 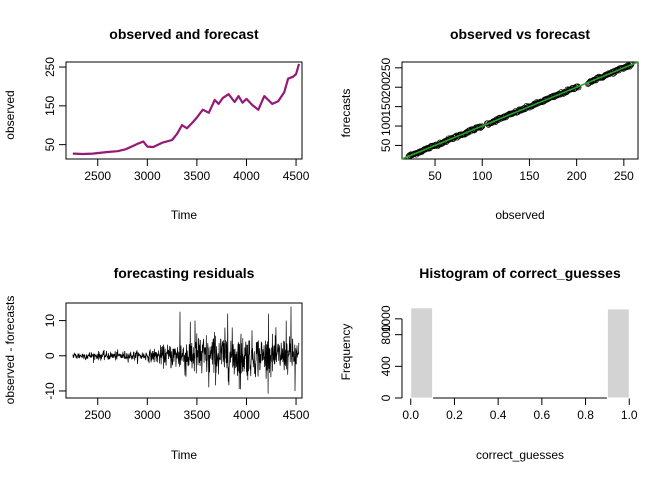 I want to click on series-line, so click(x=186, y=109).